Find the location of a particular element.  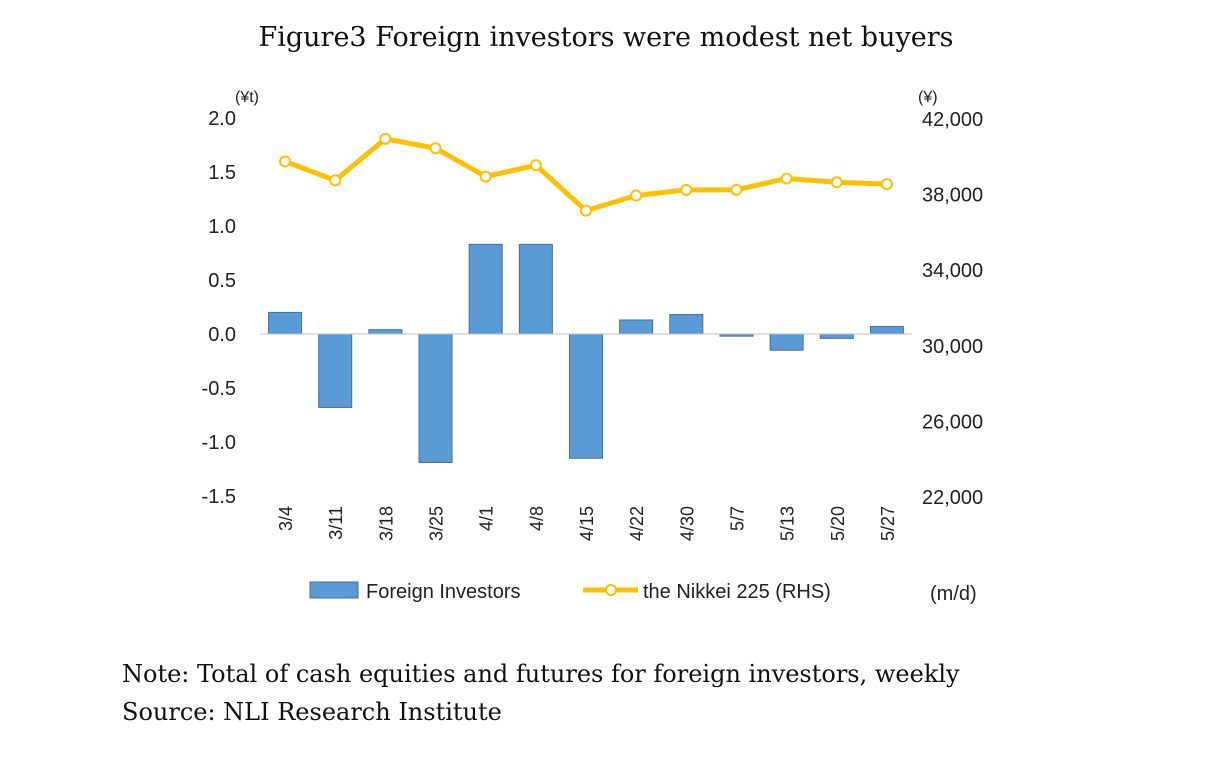

legend-label-nikkei: the Nikkei 225 (RHS) is located at coordinates (737, 592).